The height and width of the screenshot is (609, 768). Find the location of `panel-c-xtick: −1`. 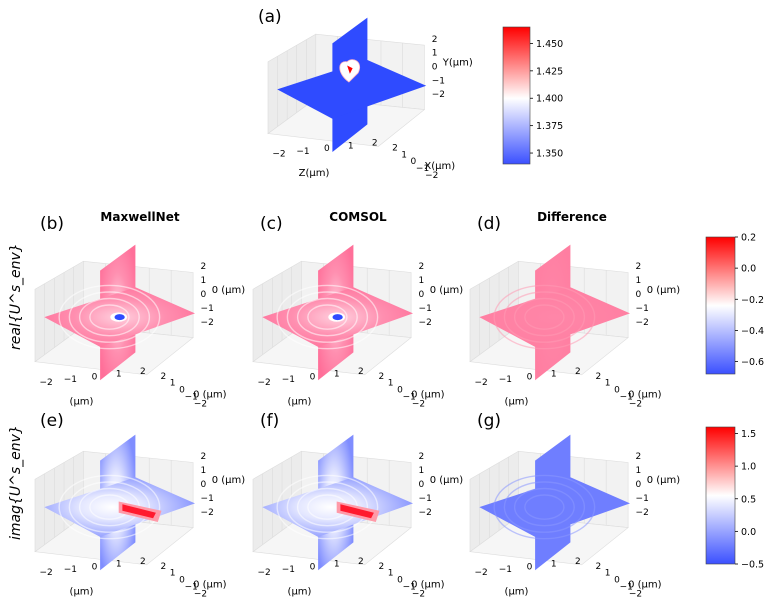

panel-c-xtick: −1 is located at coordinates (409, 398).